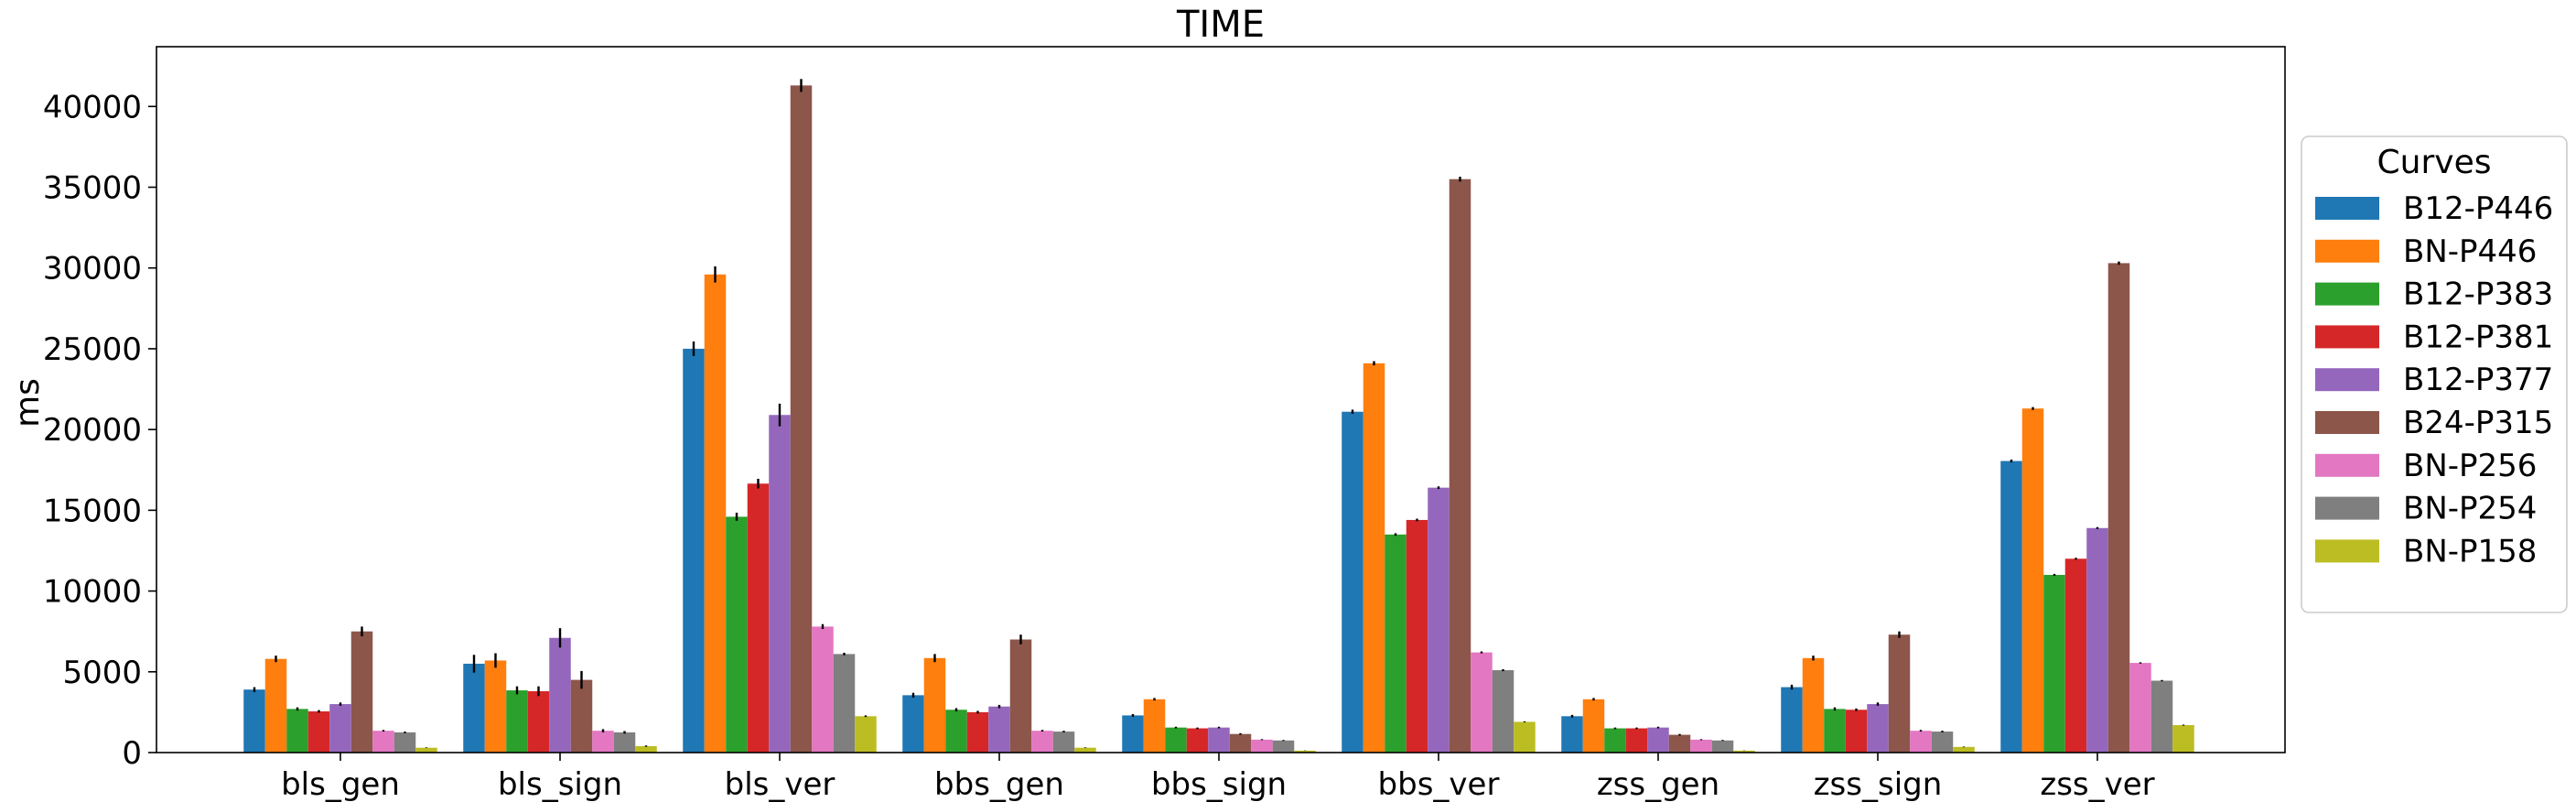 This screenshot has width=2576, height=802. What do you see at coordinates (297, 731) in the screenshot?
I see `bar-bls_gen-B12-P383` at bounding box center [297, 731].